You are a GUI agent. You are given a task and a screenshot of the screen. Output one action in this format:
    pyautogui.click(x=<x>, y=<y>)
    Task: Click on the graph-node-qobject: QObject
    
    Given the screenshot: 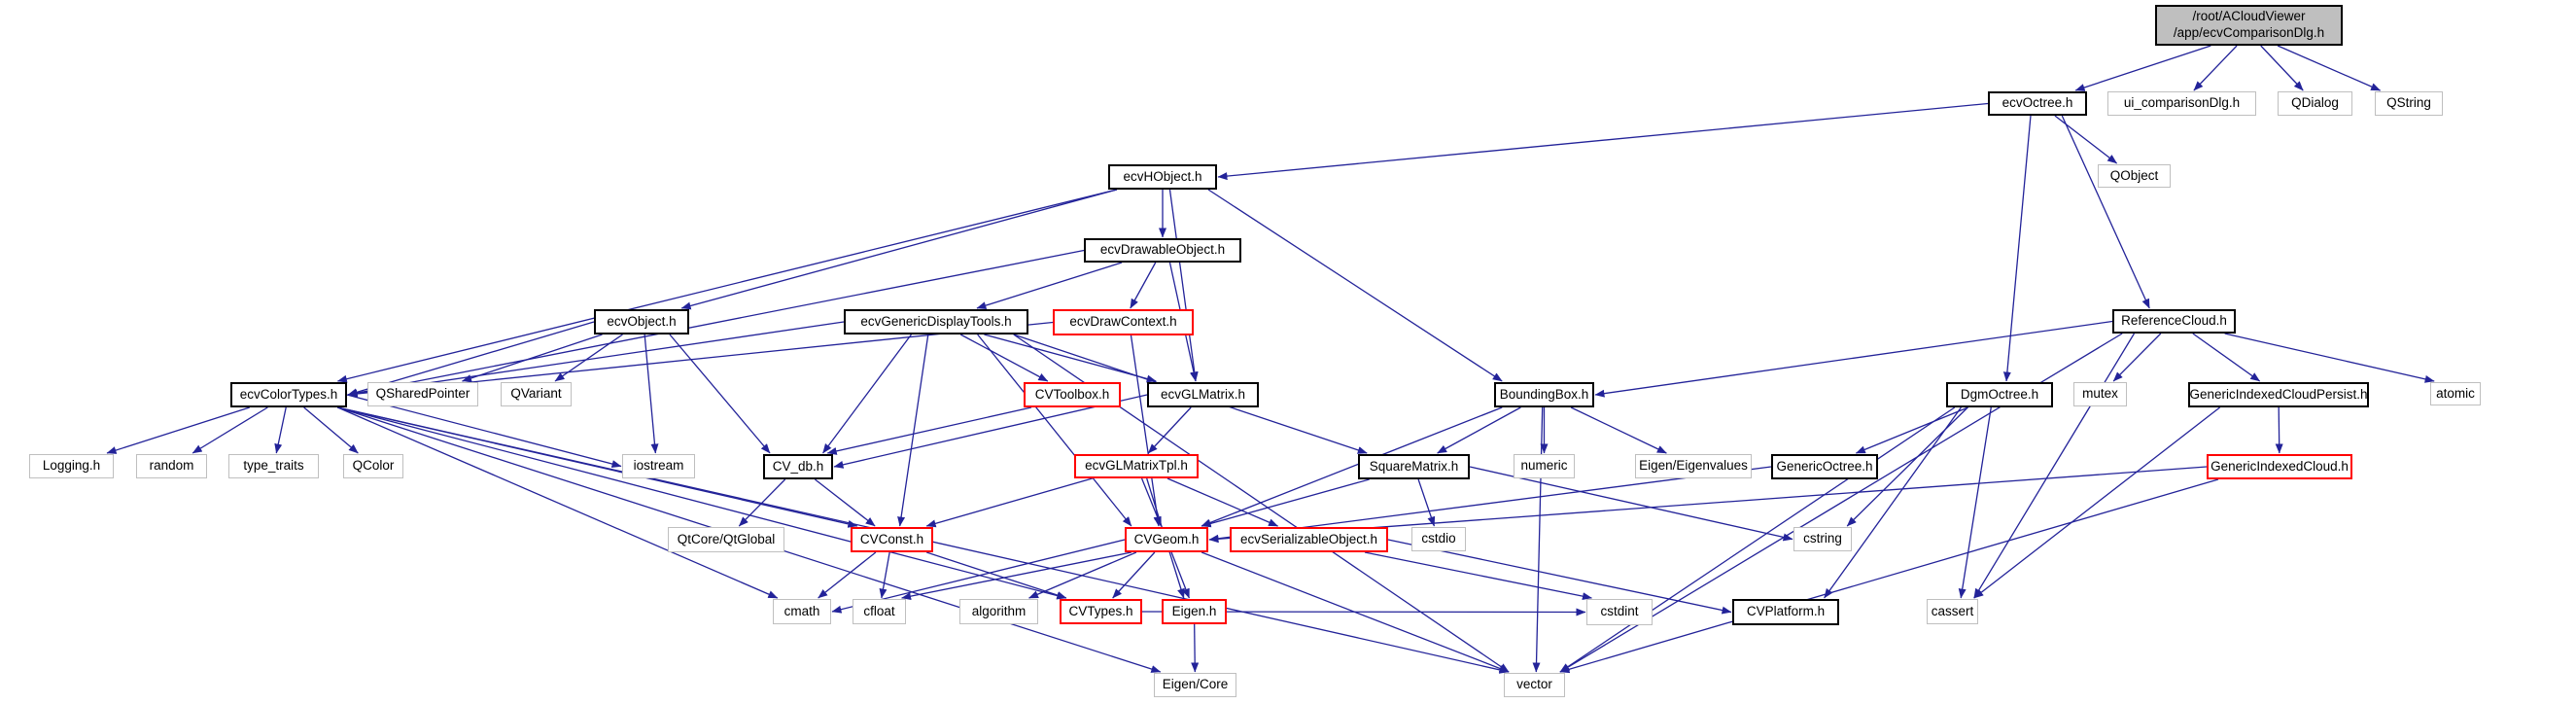 What is the action you would take?
    pyautogui.click(x=2134, y=176)
    